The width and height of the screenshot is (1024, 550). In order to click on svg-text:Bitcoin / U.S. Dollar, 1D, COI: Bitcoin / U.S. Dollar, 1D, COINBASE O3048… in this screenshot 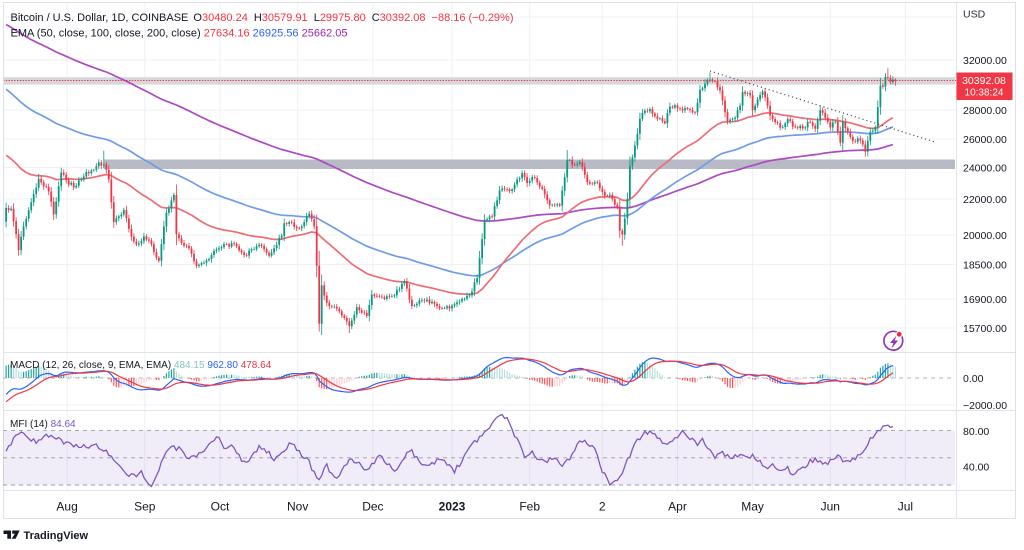, I will do `click(262, 18)`.